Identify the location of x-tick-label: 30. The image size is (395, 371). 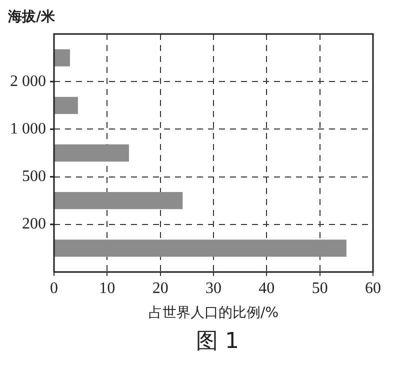
(214, 288).